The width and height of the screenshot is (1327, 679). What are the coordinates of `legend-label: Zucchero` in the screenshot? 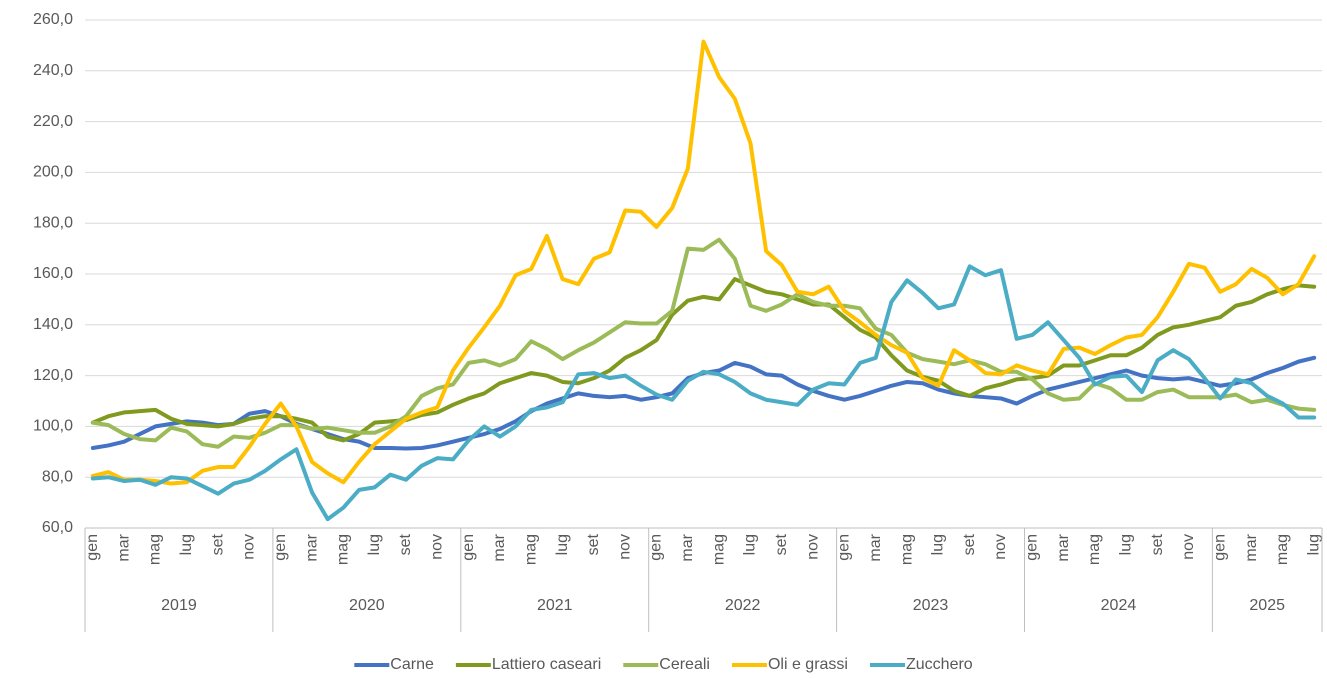 It's located at (939, 664).